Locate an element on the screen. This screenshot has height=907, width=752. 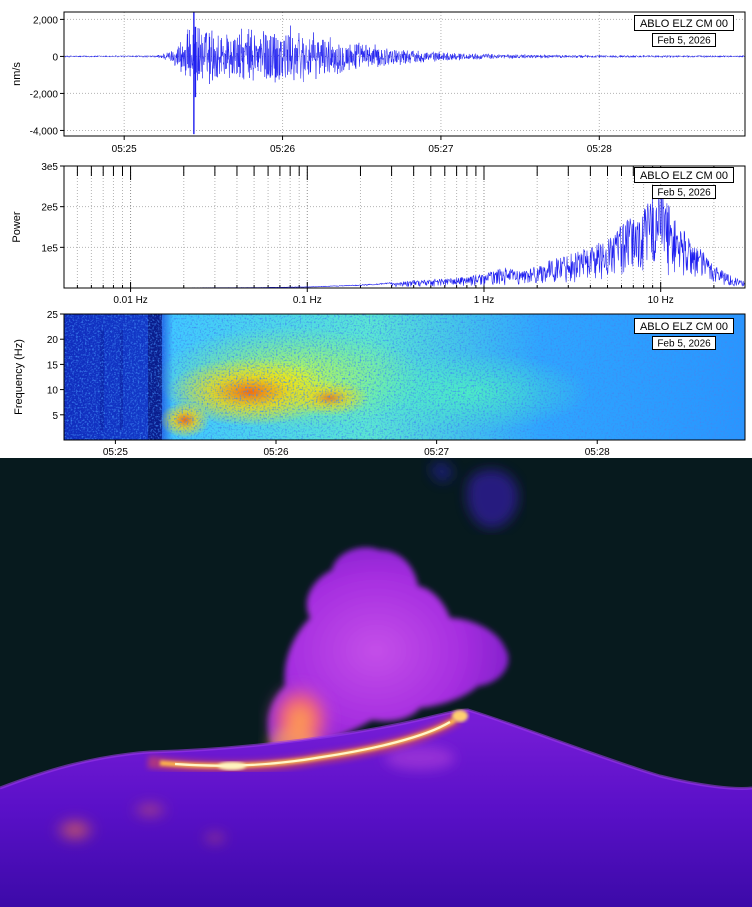
spectrogram-ylabel: Frequency (Hz) is located at coordinates (19, 377).